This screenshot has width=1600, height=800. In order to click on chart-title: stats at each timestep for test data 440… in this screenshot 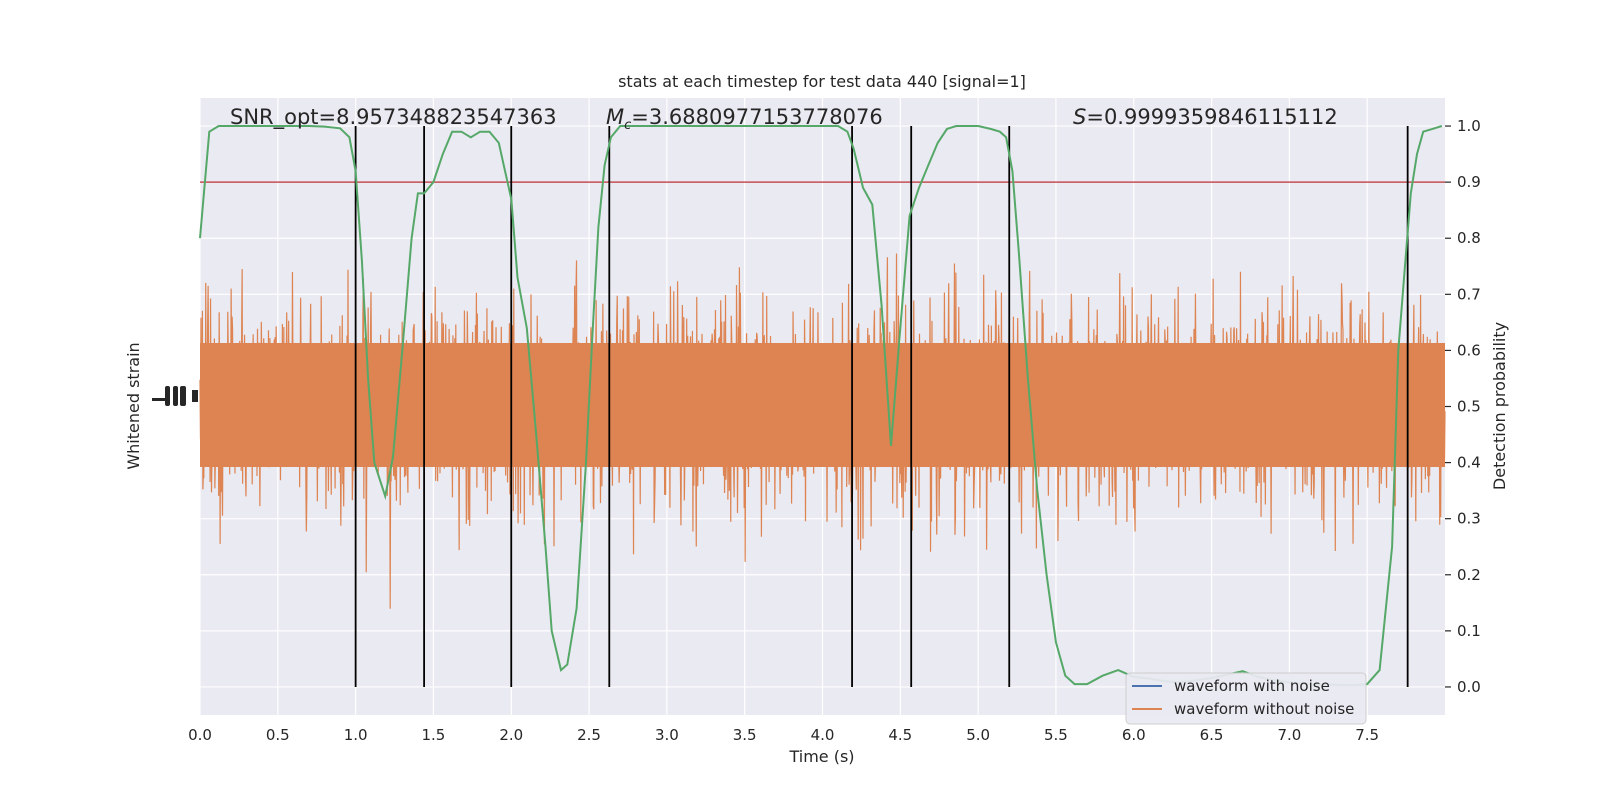, I will do `click(822, 81)`.